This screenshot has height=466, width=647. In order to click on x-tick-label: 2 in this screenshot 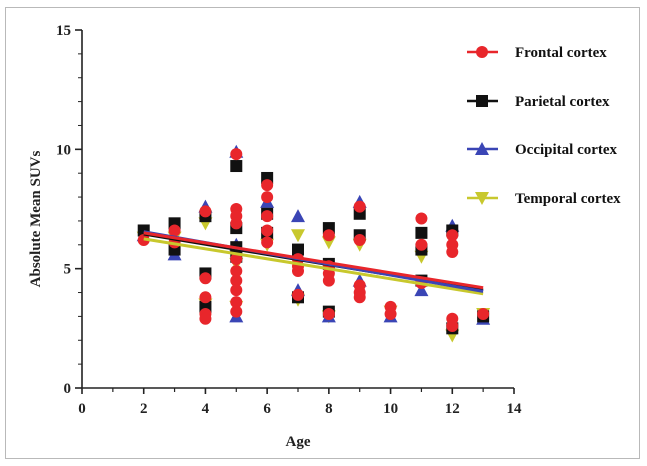, I will do `click(144, 409)`.